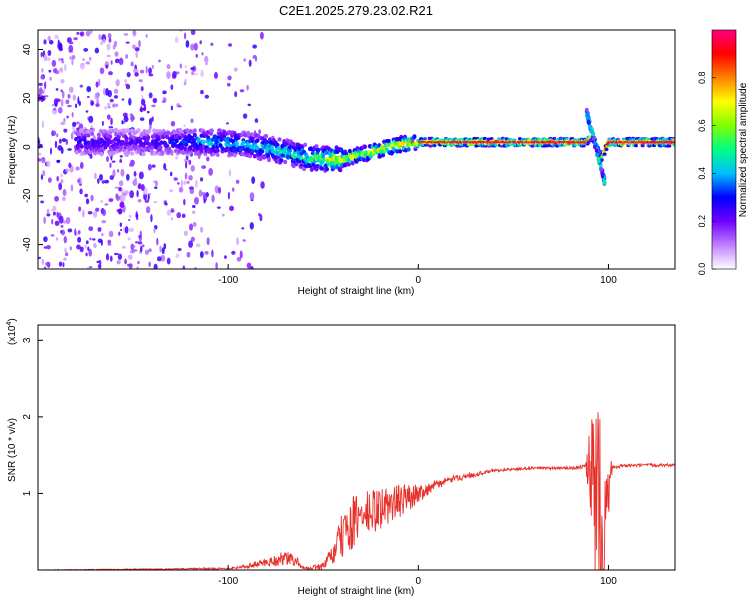 The width and height of the screenshot is (750, 600). I want to click on spectrogram-x-tick-label: 100, so click(608, 280).